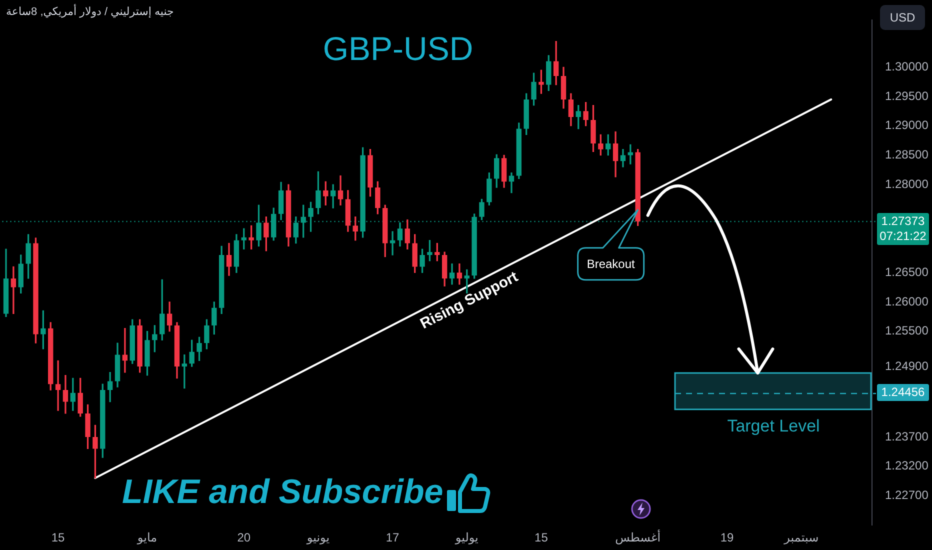  Describe the element at coordinates (907, 331) in the screenshot. I see `y-tick-label: 1.25500` at that location.